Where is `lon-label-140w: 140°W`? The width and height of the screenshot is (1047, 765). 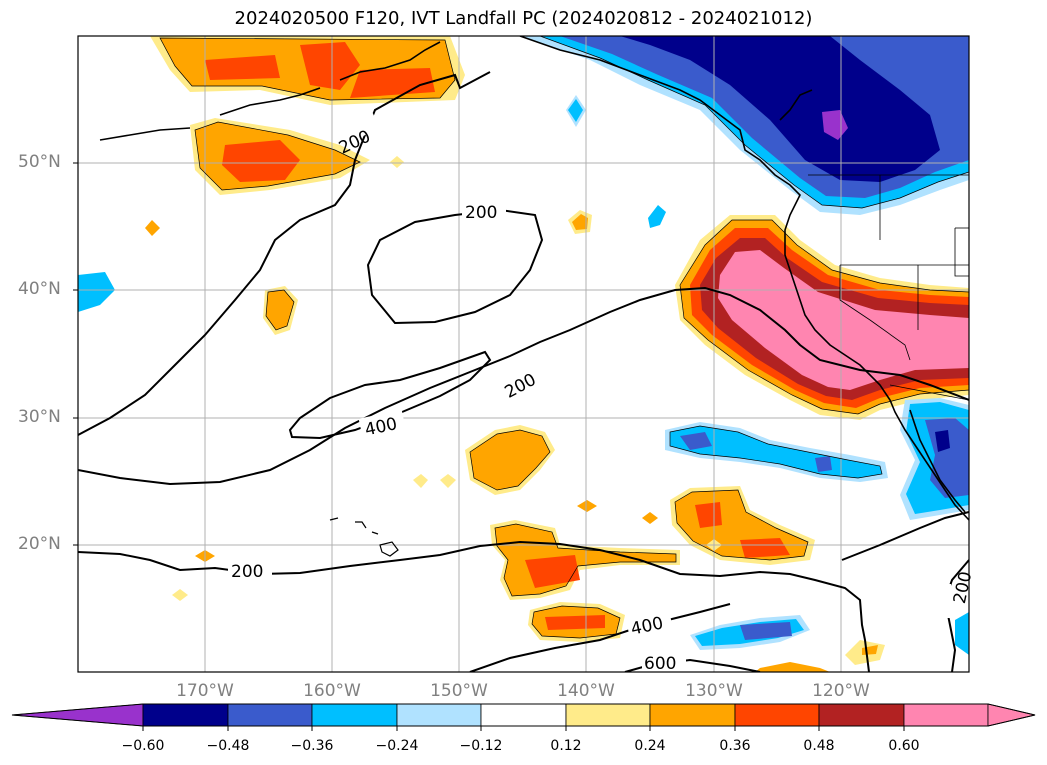 lon-label-140w: 140°W is located at coordinates (586, 691).